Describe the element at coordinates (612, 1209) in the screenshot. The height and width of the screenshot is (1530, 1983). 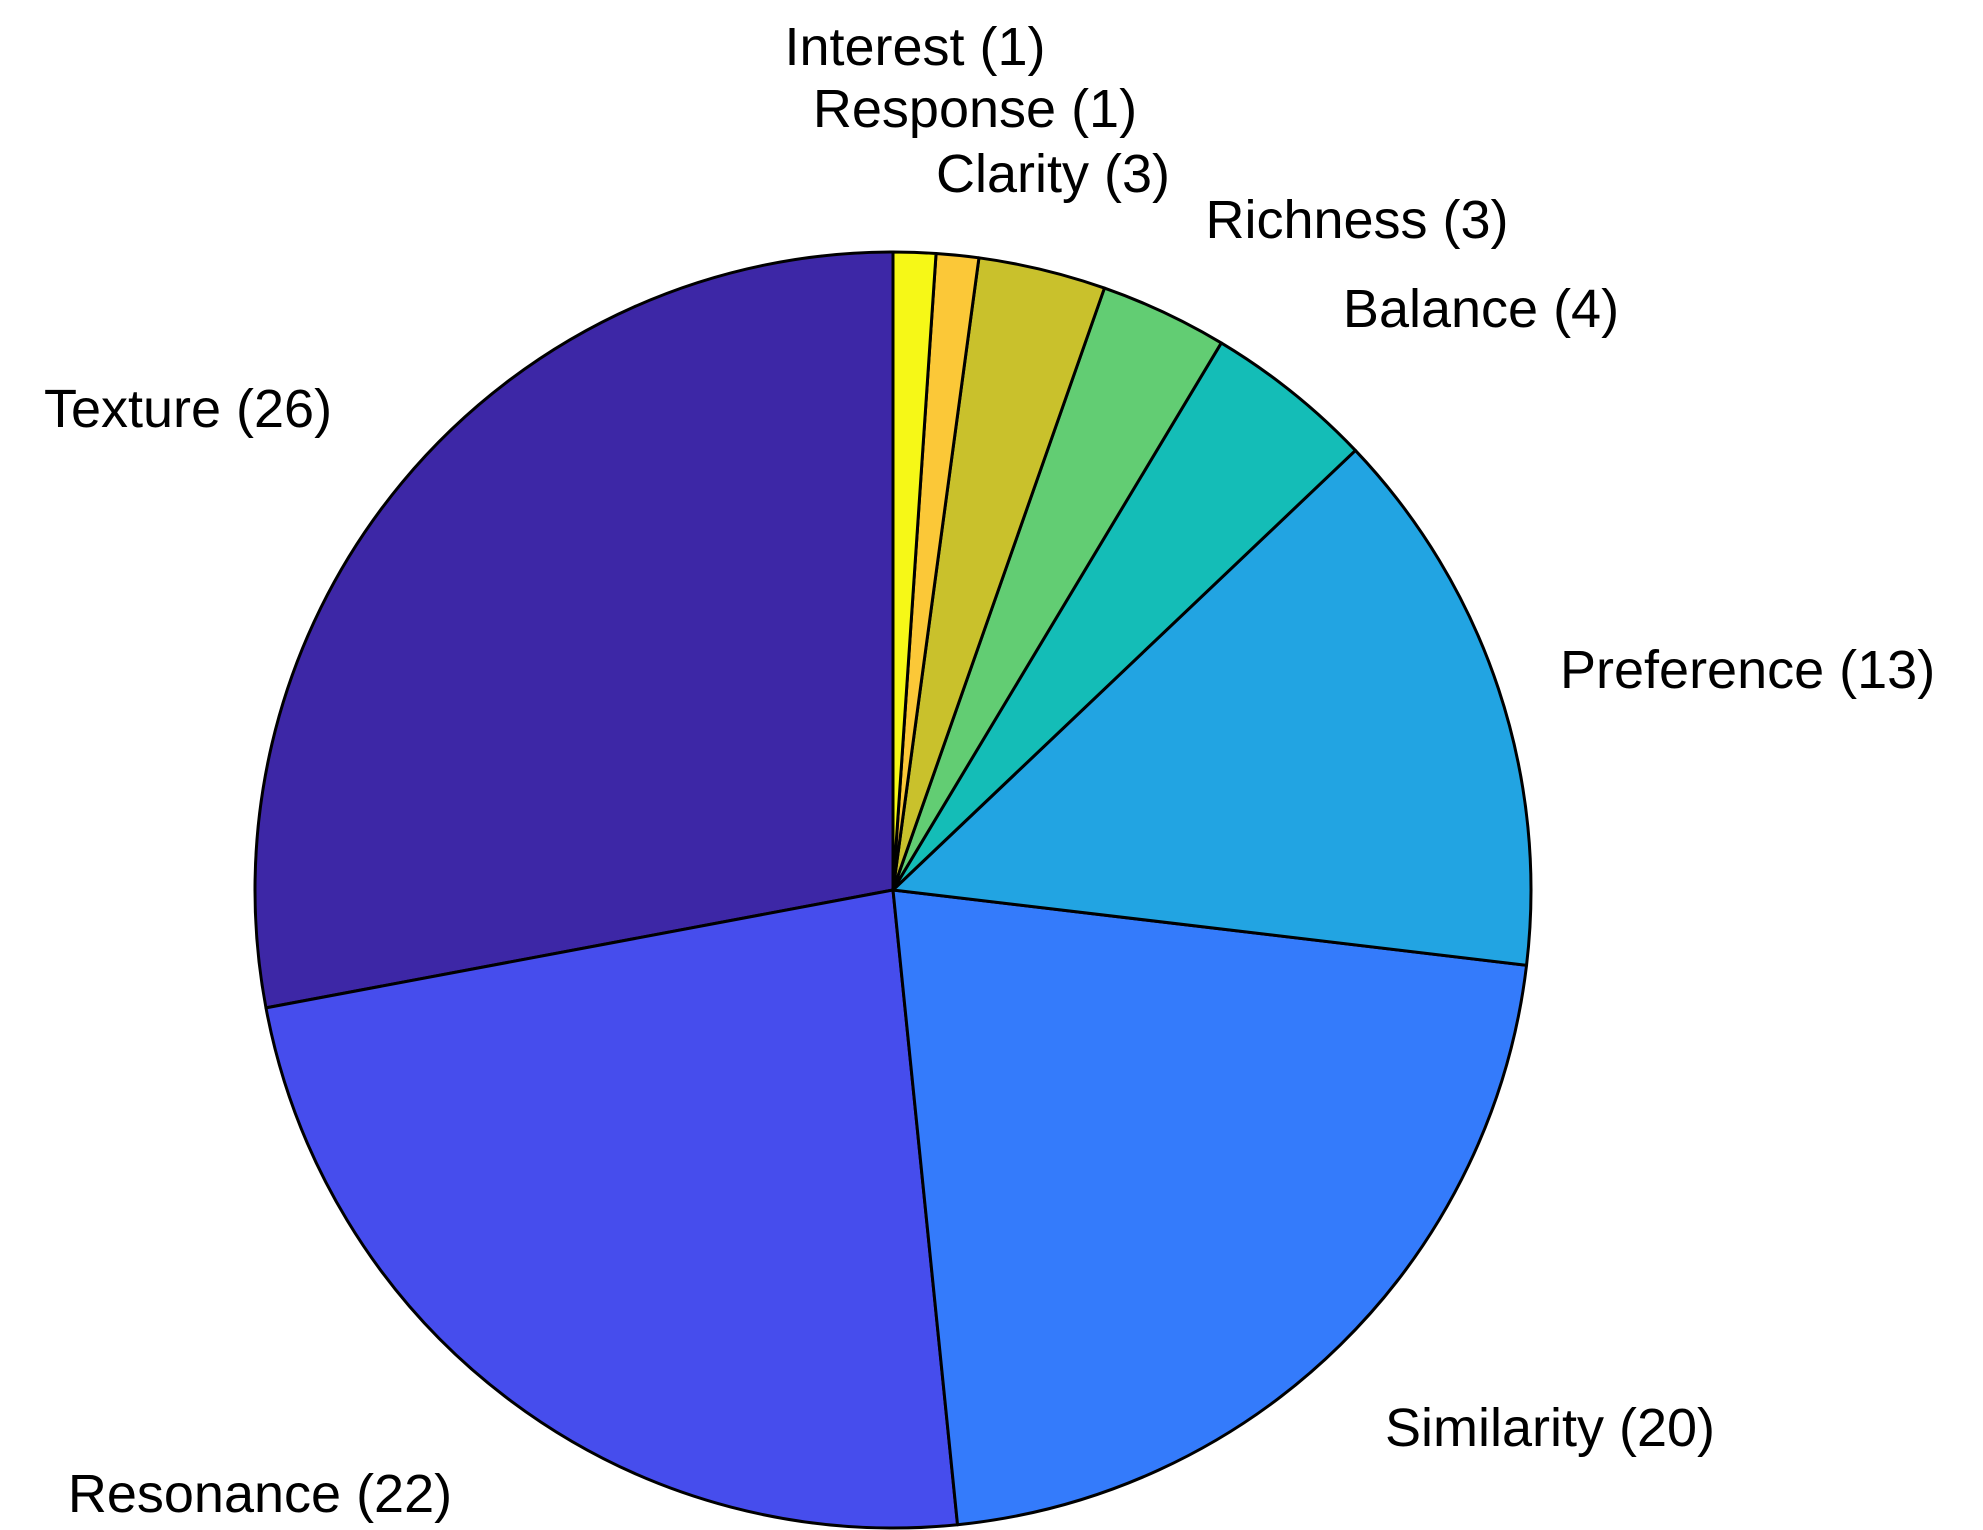
I see `pie-slice-resonance` at that location.